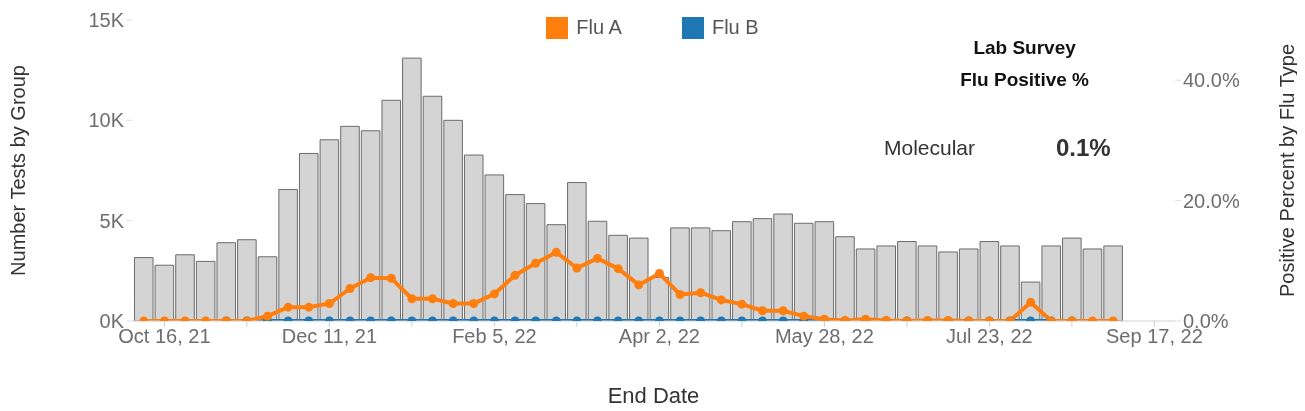 The width and height of the screenshot is (1305, 411). I want to click on y-axis-title: Number Tests by Group, so click(18, 170).